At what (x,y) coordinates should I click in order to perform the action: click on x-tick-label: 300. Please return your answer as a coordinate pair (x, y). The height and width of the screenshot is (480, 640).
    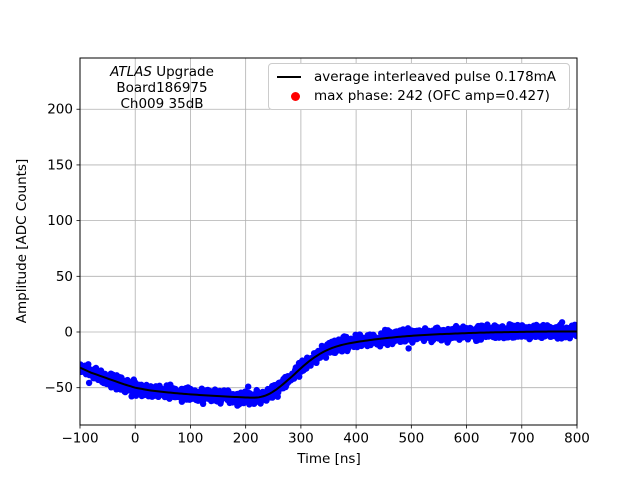
    Looking at the image, I should click on (301, 439).